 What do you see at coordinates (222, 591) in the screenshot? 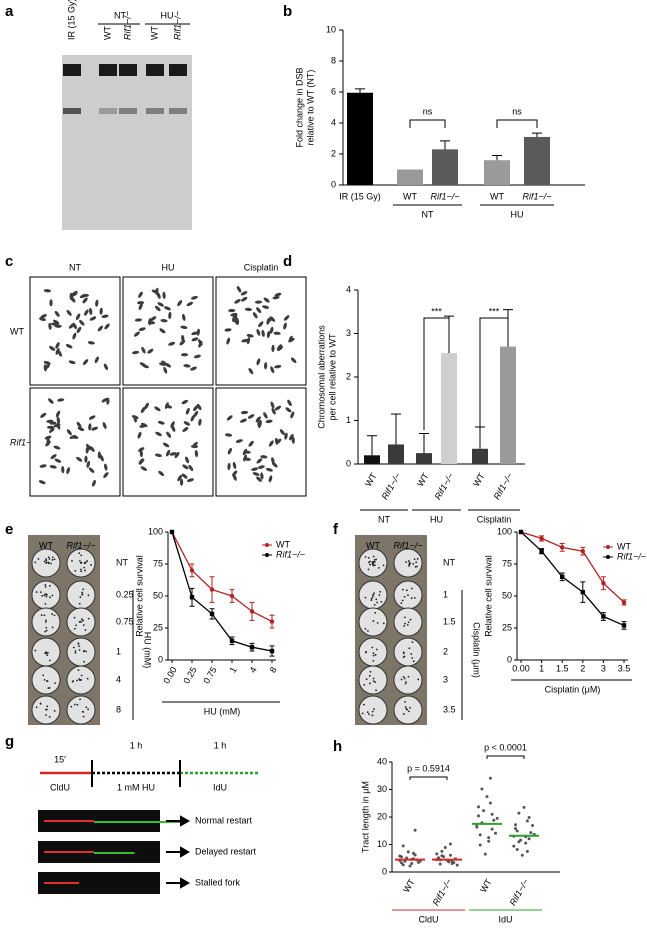
I see `series-line` at bounding box center [222, 591].